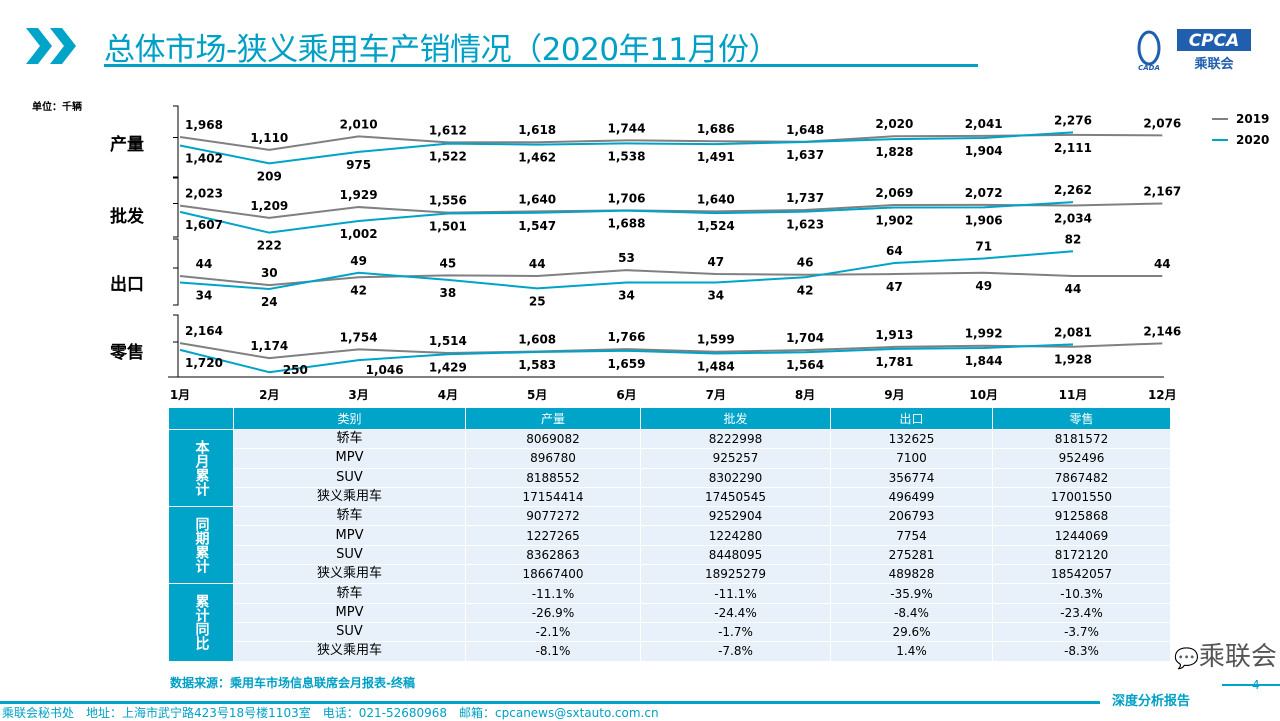  Describe the element at coordinates (359, 195) in the screenshot. I see `data-label-2019: 1,929` at that location.